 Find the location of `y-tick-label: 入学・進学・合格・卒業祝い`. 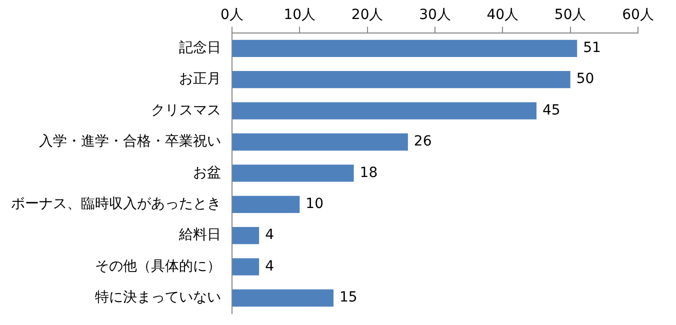

y-tick-label: 入学・進学・合格・卒業祝い is located at coordinates (130, 142).